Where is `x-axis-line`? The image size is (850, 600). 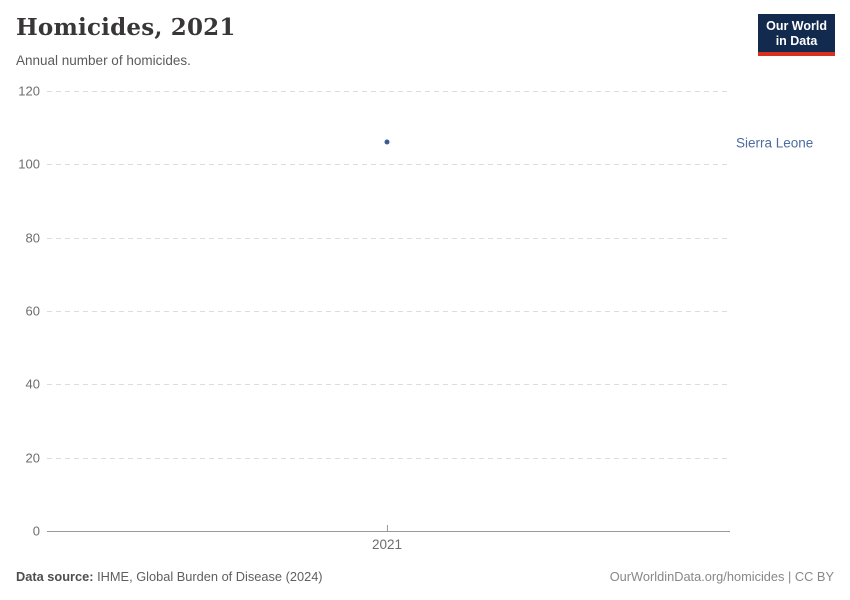 x-axis-line is located at coordinates (388, 531).